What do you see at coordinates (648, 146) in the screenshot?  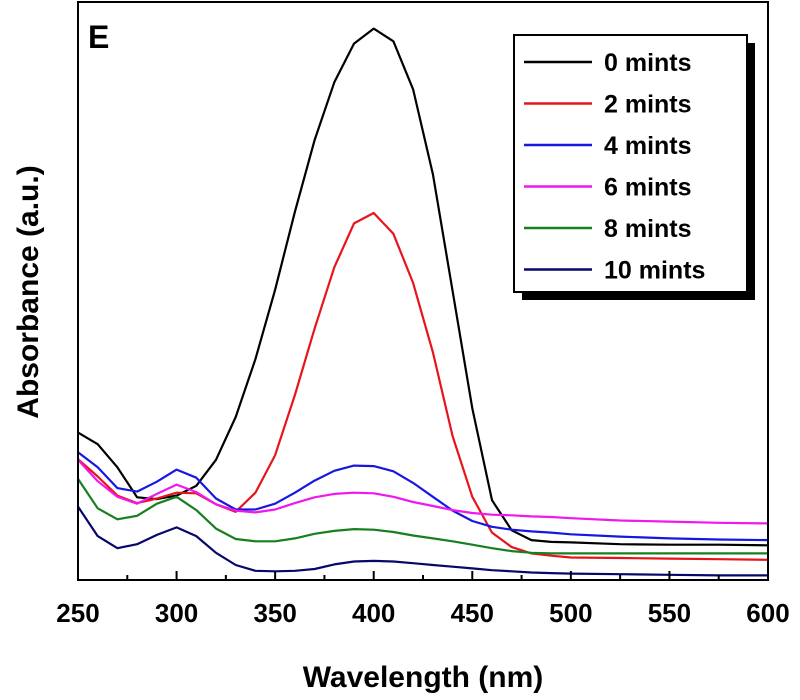 I see `legend-label-2: 4 mints` at bounding box center [648, 146].